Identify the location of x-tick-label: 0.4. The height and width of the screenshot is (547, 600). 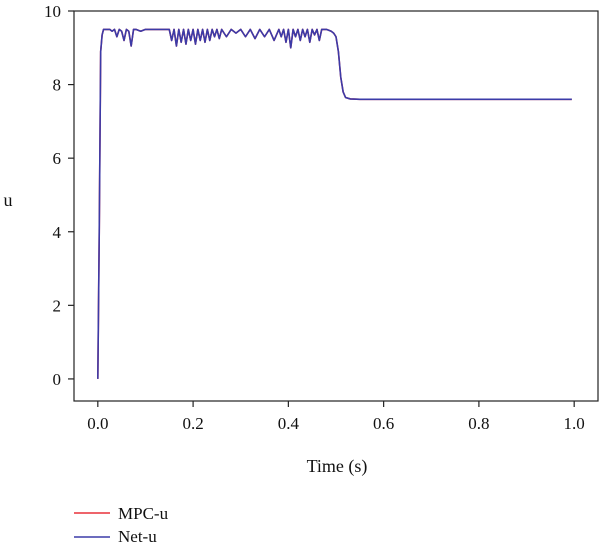
(289, 423).